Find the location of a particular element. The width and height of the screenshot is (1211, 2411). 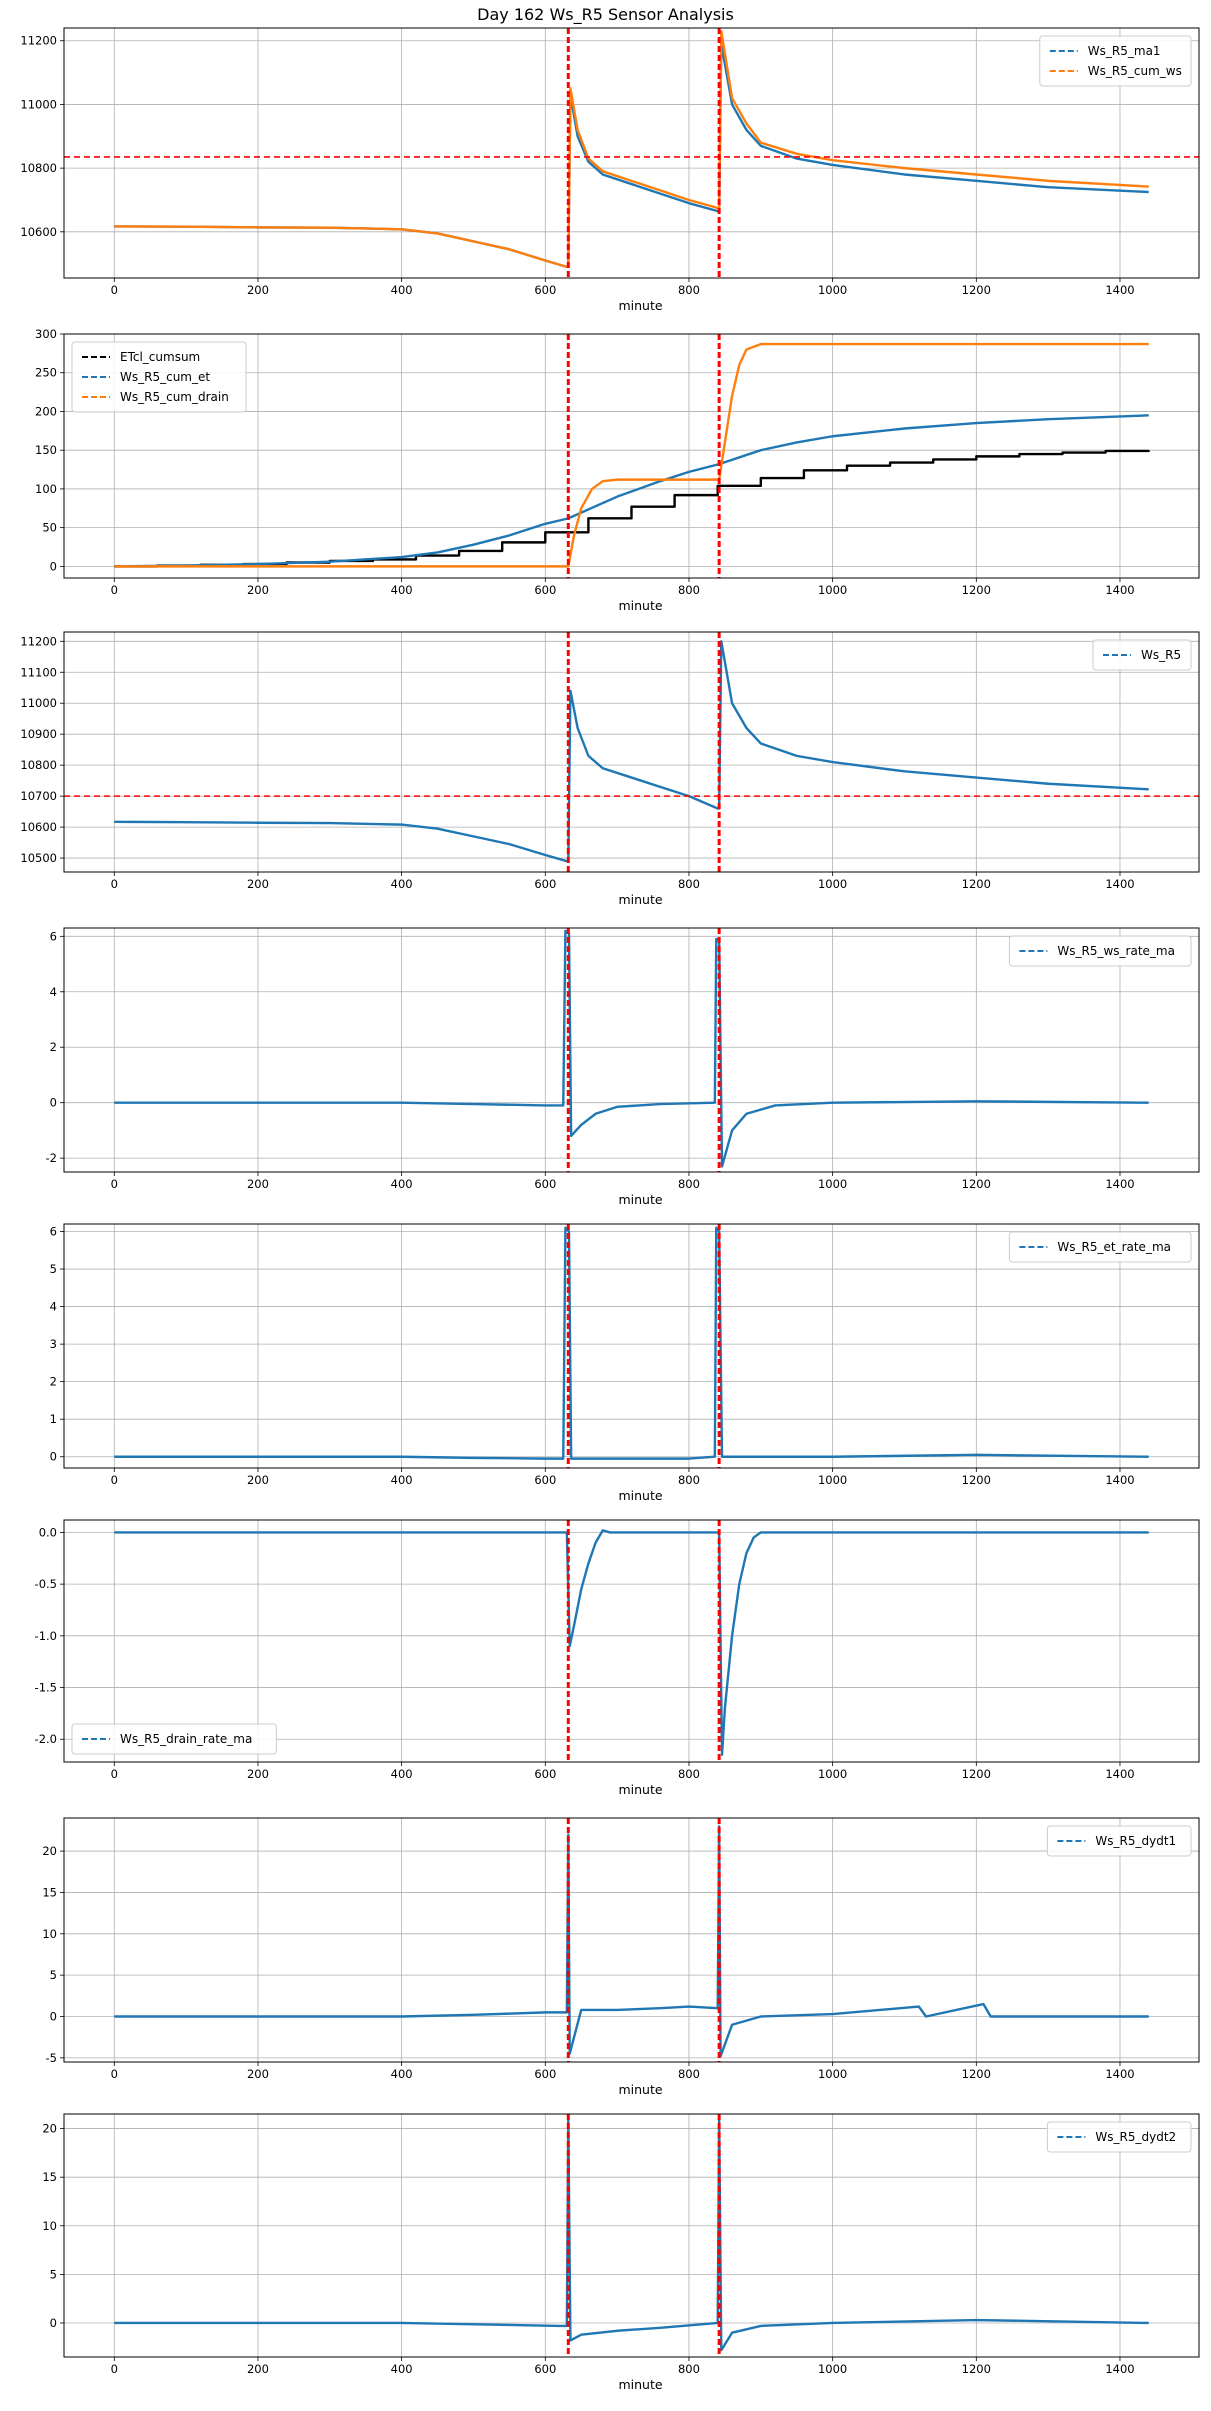

y-tick-label: 10500 is located at coordinates (38, 858).